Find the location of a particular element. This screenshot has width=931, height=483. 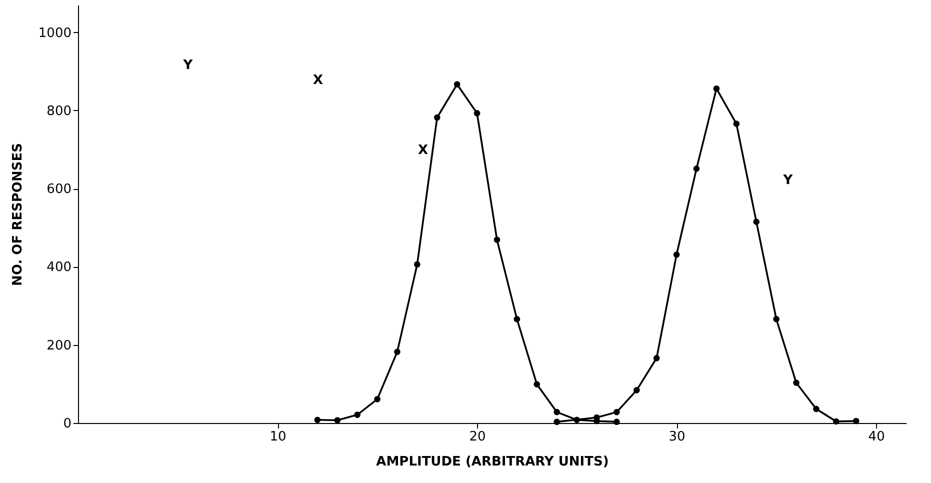

y-tick-label: 1000 is located at coordinates (55, 33).